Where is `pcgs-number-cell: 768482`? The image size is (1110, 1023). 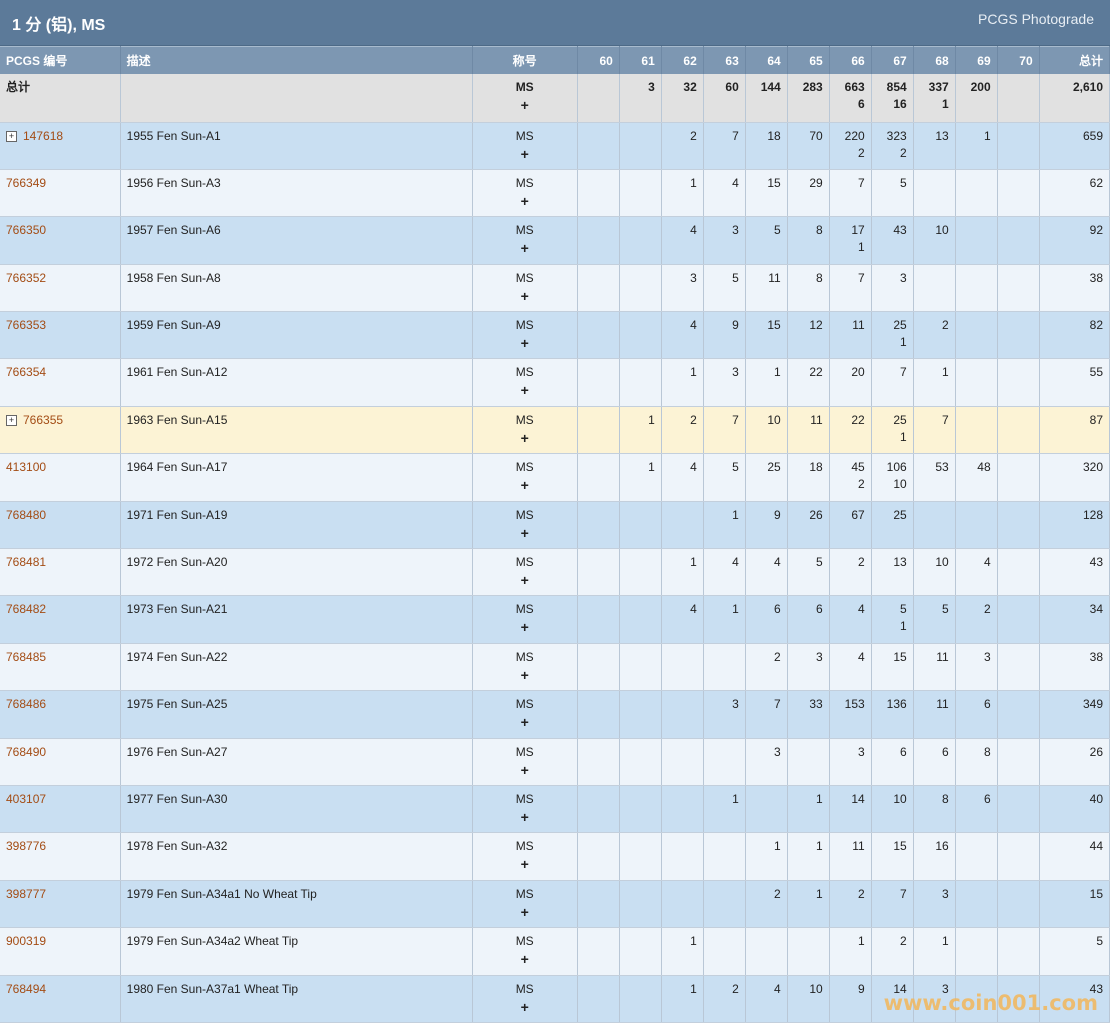
pcgs-number-cell: 768482 is located at coordinates (60, 619).